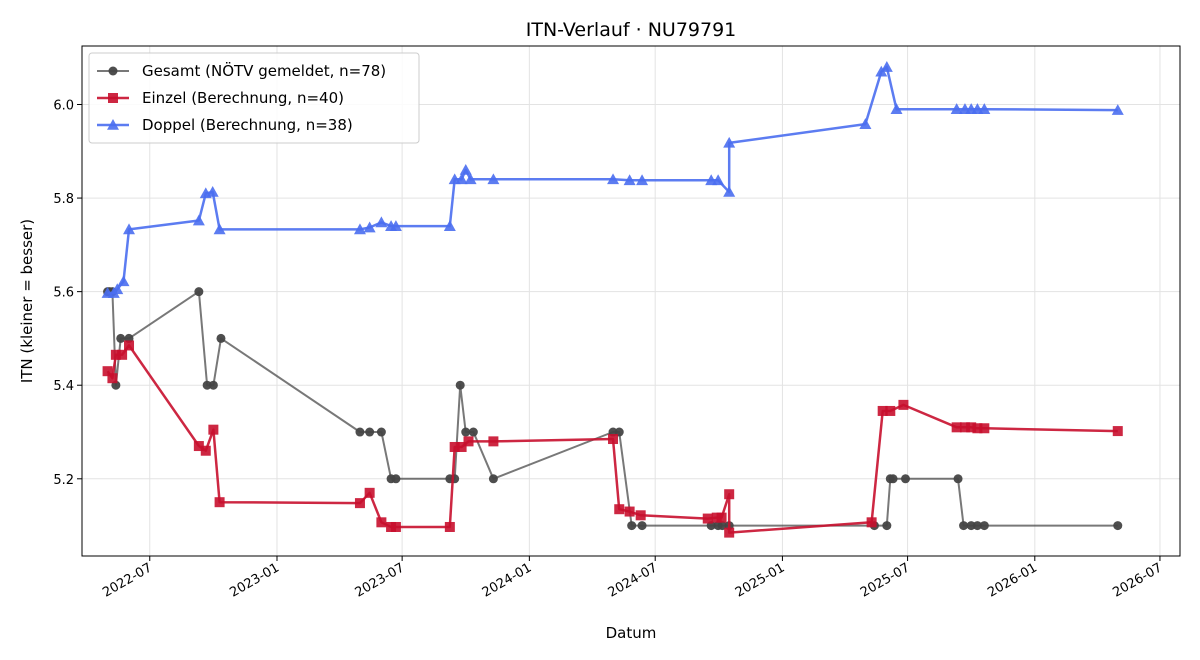 The image size is (1200, 660). I want to click on y-axis-title: ITN (kleiner = besser), so click(27, 301).